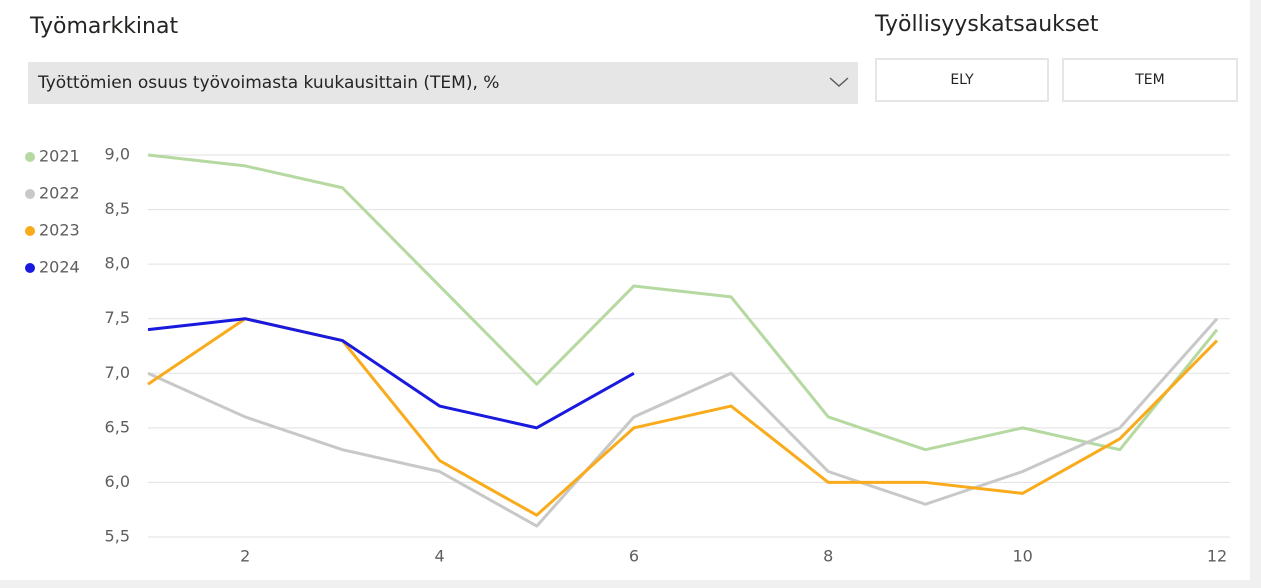 The image size is (1261, 588). What do you see at coordinates (117, 372) in the screenshot?
I see `y-tick-label: 7,0` at bounding box center [117, 372].